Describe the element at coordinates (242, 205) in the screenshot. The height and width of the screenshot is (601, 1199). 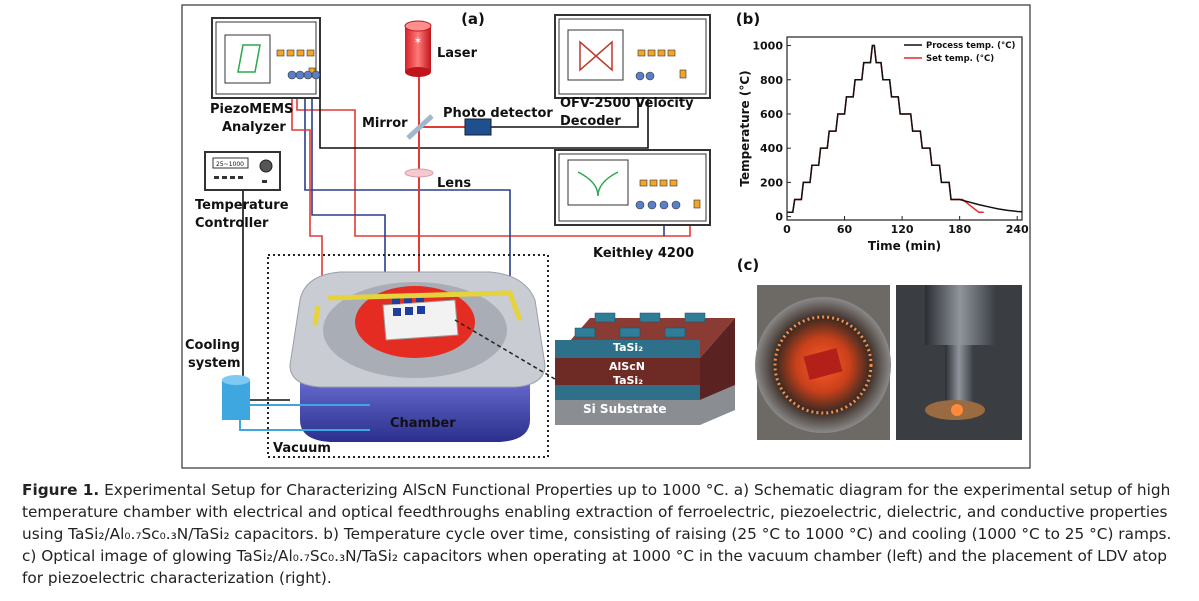
I see `label: Temperature` at that location.